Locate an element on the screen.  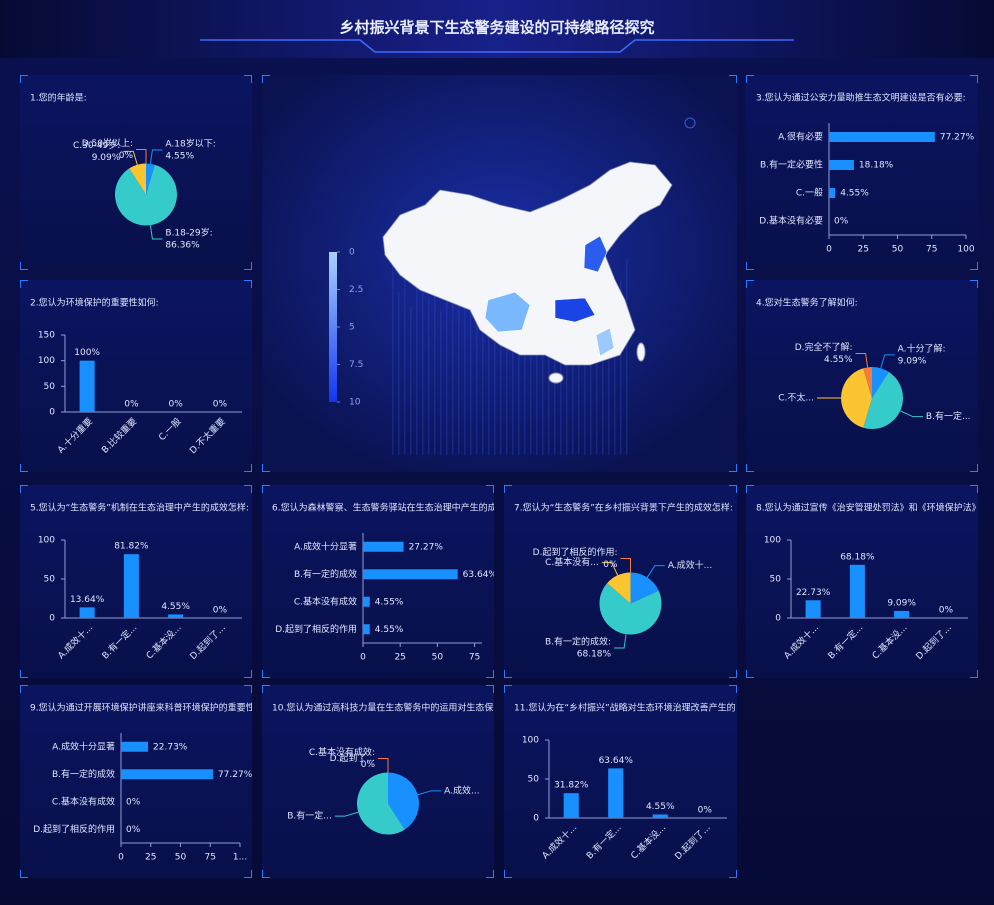
slice-value: 86.36% is located at coordinates (182, 246).